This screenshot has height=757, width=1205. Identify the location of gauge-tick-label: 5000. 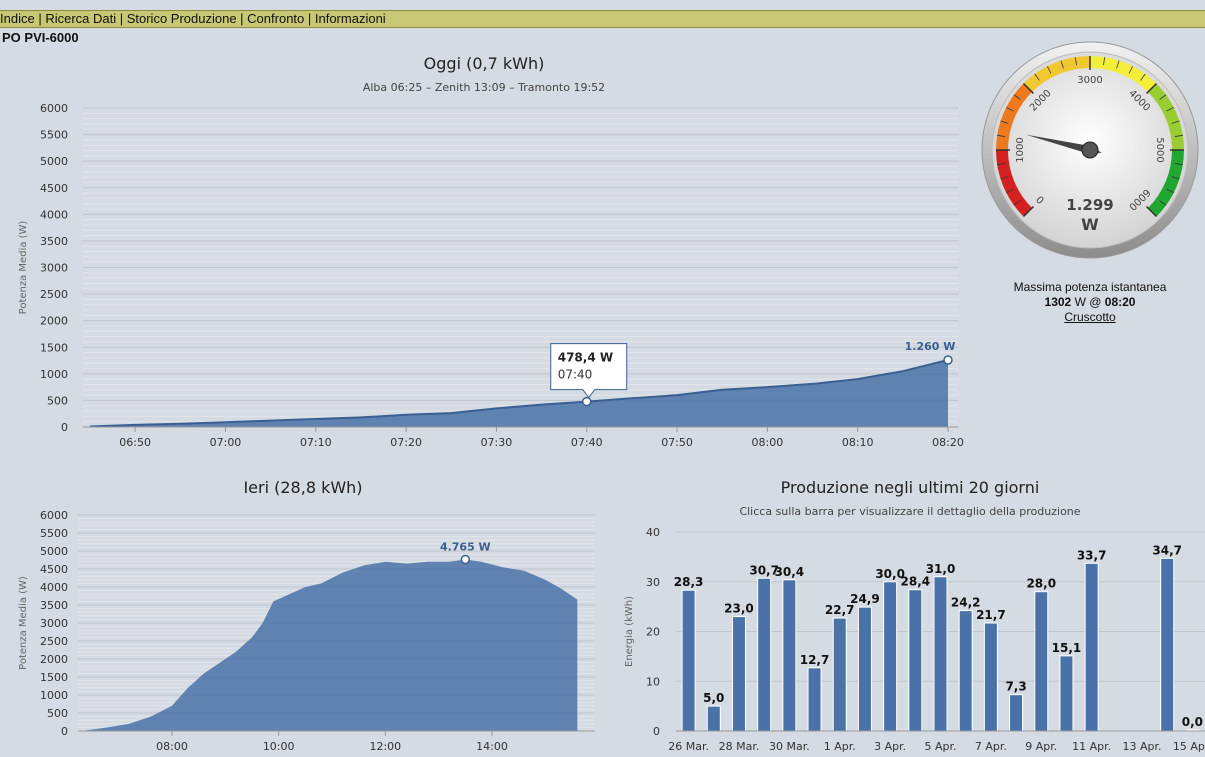
(1159, 149).